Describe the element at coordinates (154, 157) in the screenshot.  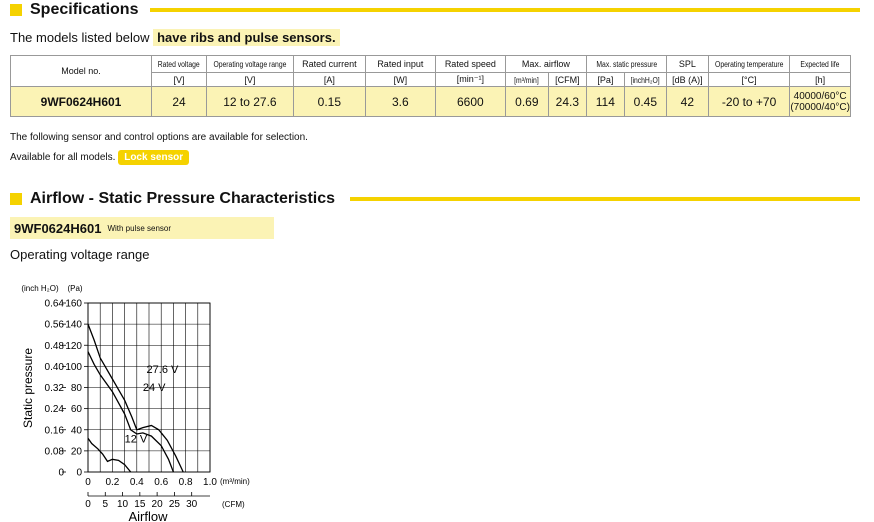
I see `lock-sensor-badge: Lock sensor` at that location.